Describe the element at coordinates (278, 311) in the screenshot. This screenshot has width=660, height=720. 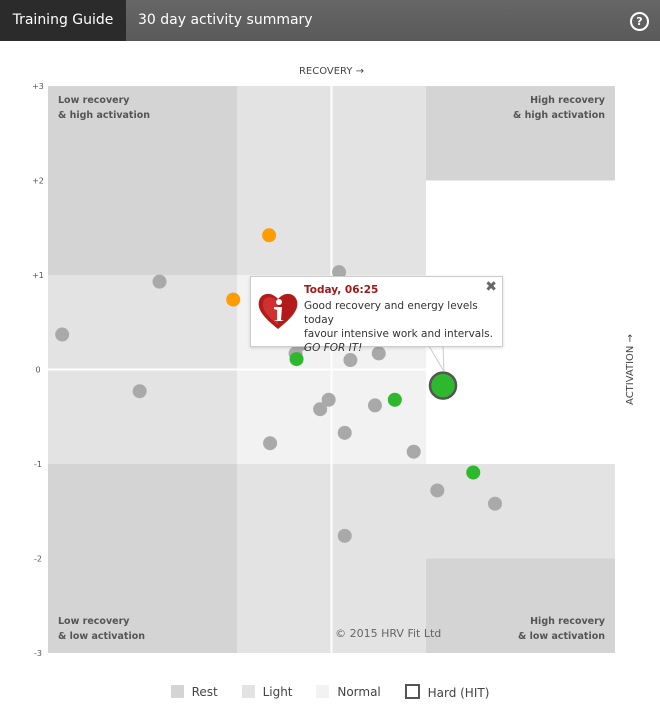
I see `heart-info-icon` at that location.